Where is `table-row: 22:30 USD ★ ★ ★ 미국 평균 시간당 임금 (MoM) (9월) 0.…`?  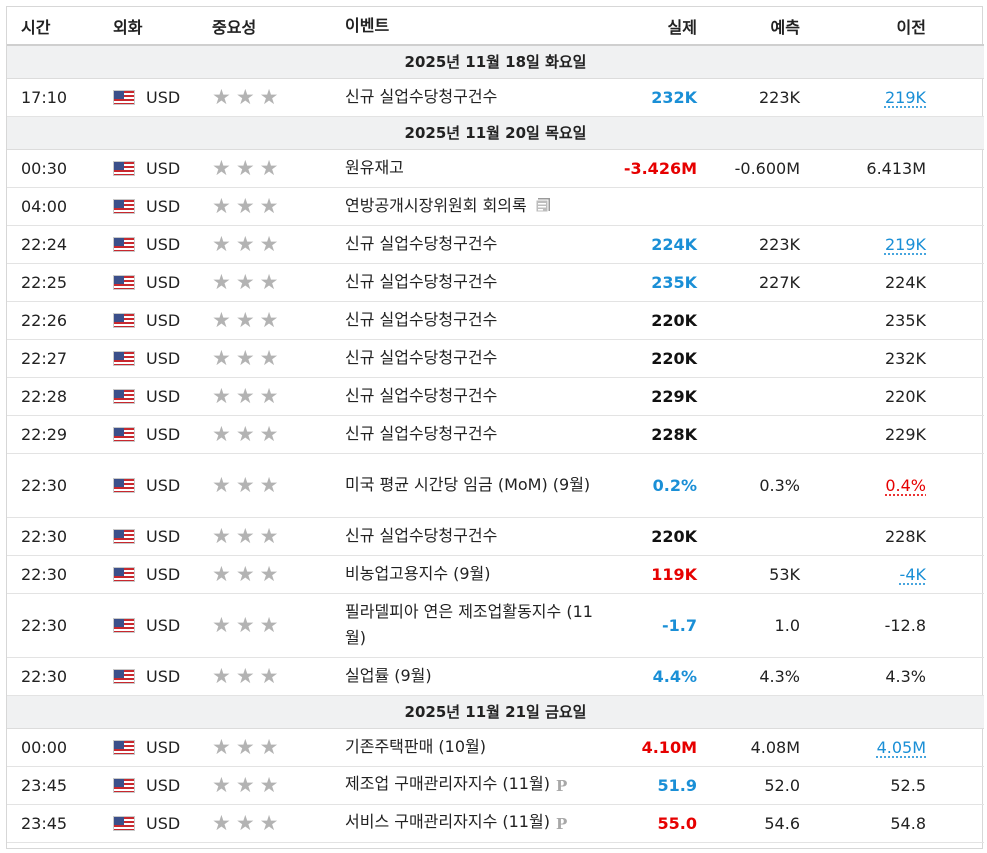 table-row: 22:30 USD ★ ★ ★ 미국 평균 시간당 임금 (MoM) (9월) 0.… is located at coordinates (495, 485).